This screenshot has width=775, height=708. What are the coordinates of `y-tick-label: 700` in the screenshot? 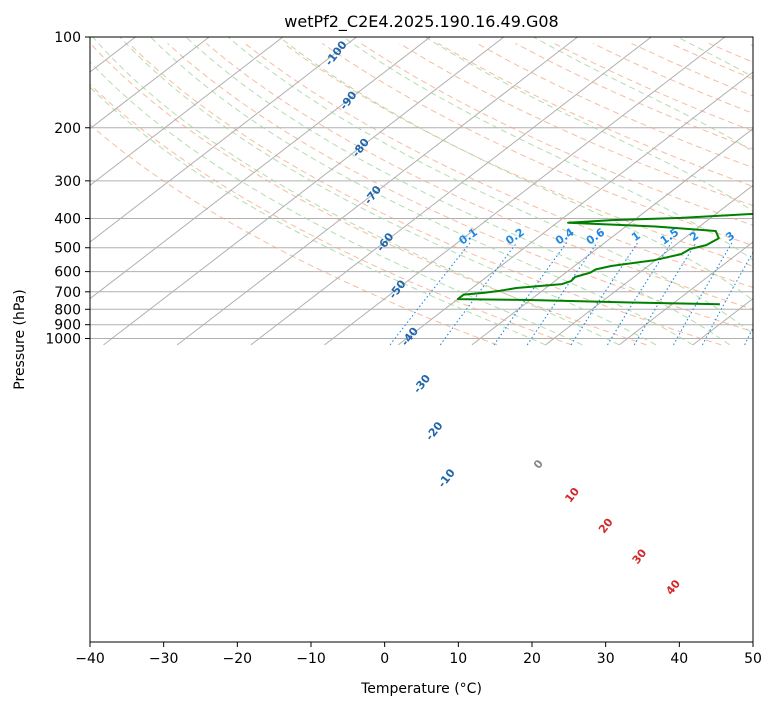 It's located at (67, 293).